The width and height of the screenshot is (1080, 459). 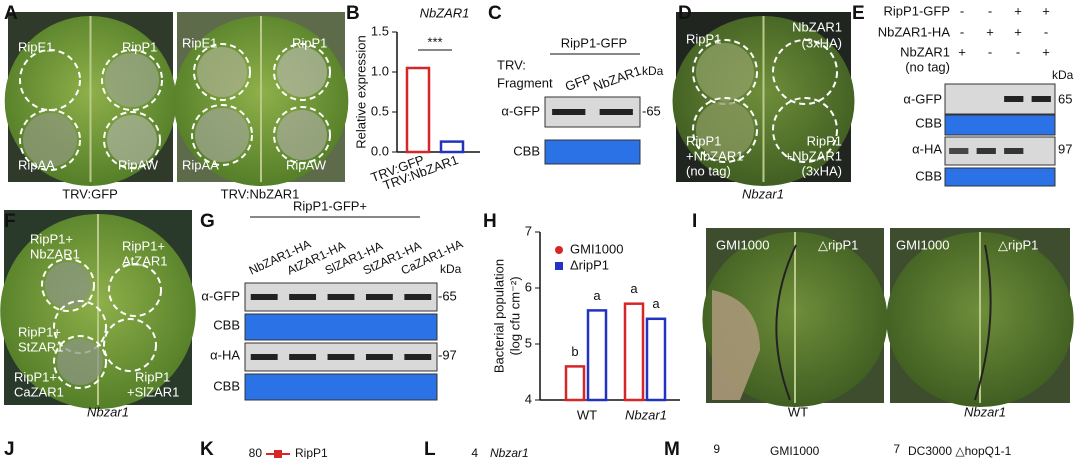 What do you see at coordinates (960, 451) in the screenshot?
I see `chart-title: DC3000 △hopQ1-1` at bounding box center [960, 451].